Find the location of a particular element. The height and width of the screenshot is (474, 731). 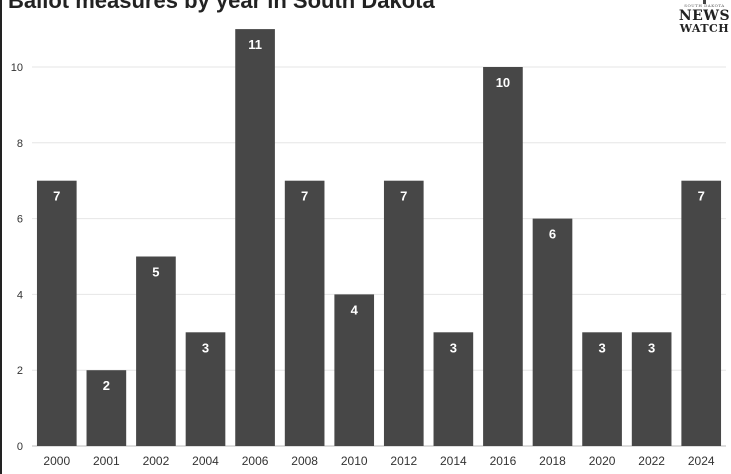

data-label-2014: 3 is located at coordinates (453, 347).